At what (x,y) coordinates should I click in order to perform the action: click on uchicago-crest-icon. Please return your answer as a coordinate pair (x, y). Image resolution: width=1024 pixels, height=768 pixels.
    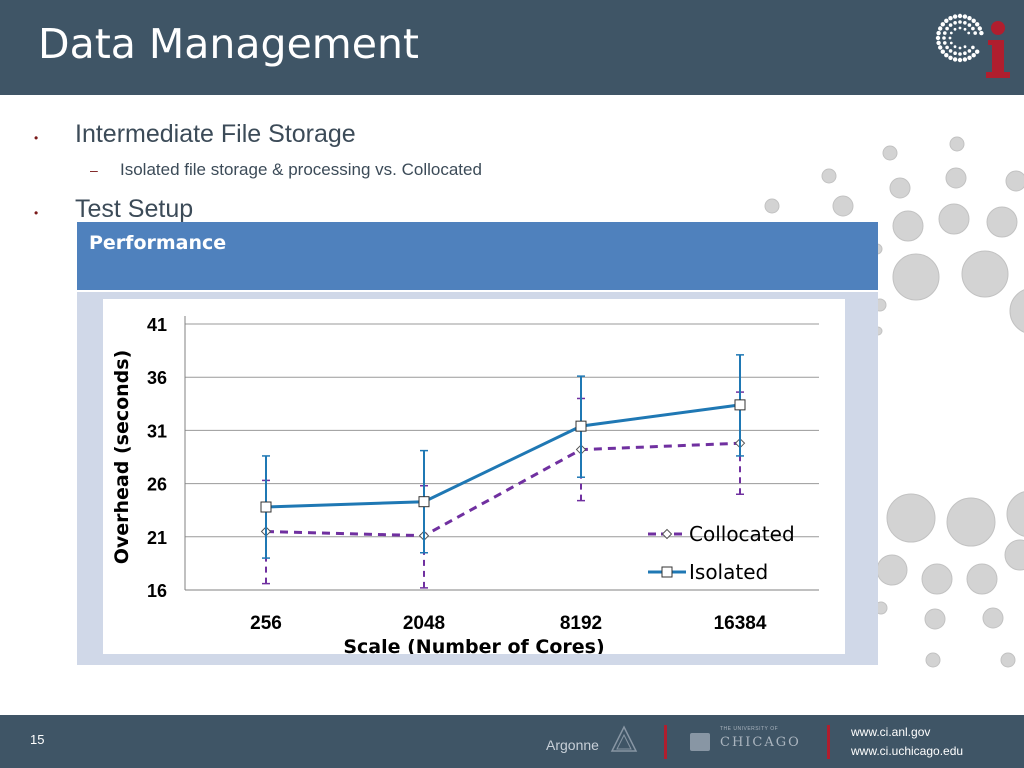
    Looking at the image, I should click on (700, 742).